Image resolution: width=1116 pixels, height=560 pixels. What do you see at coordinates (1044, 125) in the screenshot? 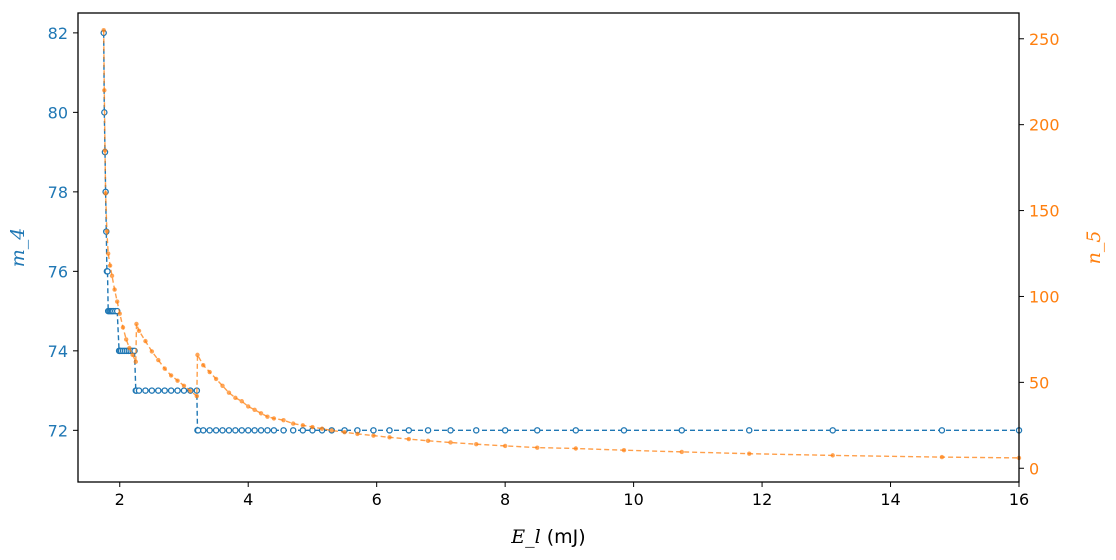
I see `right-y-tick-label: 200` at bounding box center [1044, 125].